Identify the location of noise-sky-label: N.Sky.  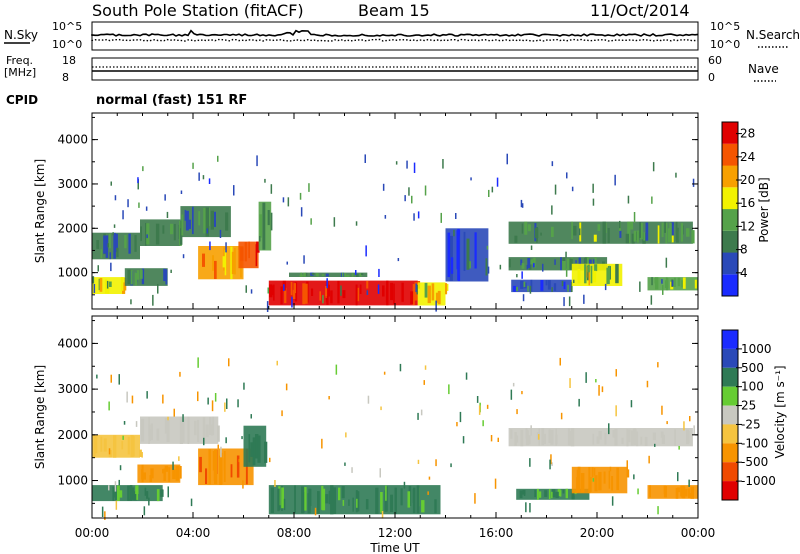
(21, 35).